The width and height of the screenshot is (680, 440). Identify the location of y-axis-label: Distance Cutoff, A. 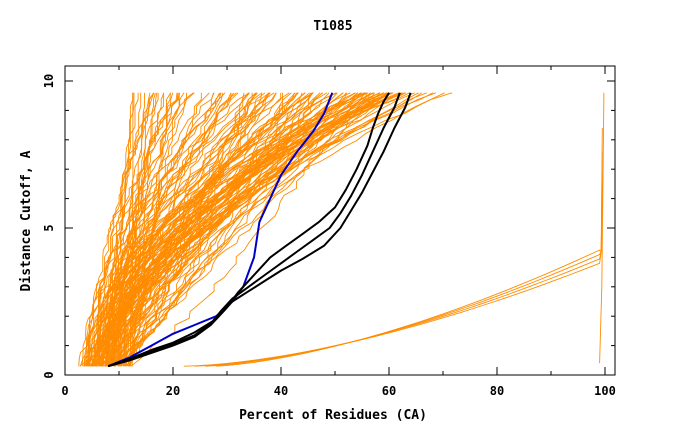
(26, 220).